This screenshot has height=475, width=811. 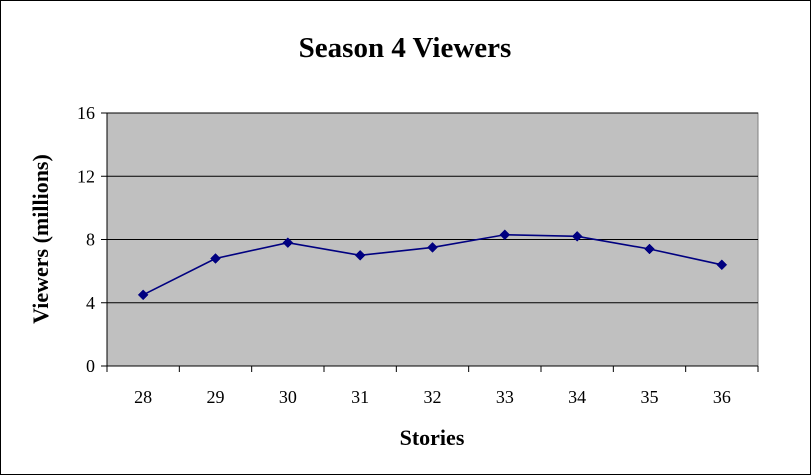 What do you see at coordinates (432, 437) in the screenshot?
I see `x-axis-title: Stories` at bounding box center [432, 437].